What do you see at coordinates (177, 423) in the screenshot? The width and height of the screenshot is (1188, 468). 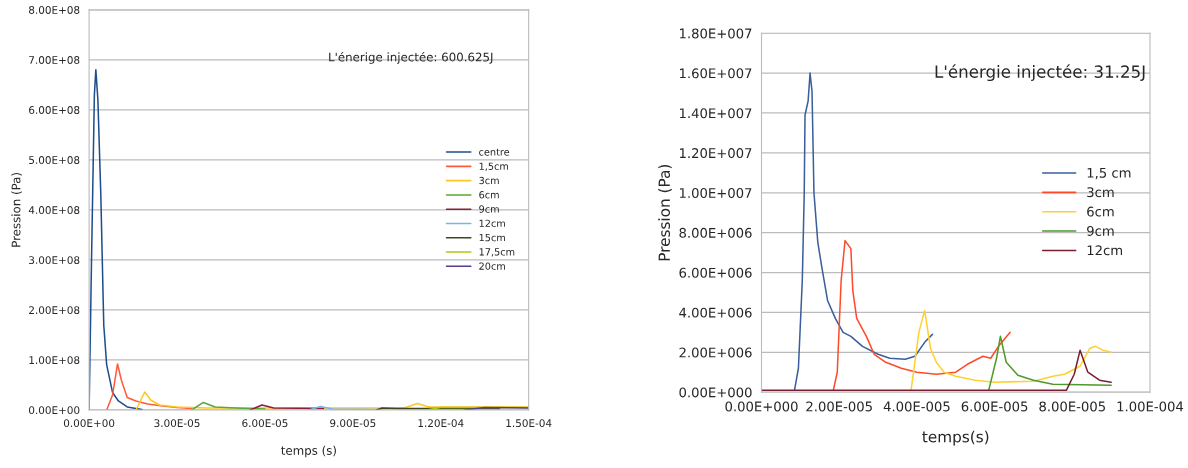 I see `x-tick-label: 3.00E-05` at bounding box center [177, 423].